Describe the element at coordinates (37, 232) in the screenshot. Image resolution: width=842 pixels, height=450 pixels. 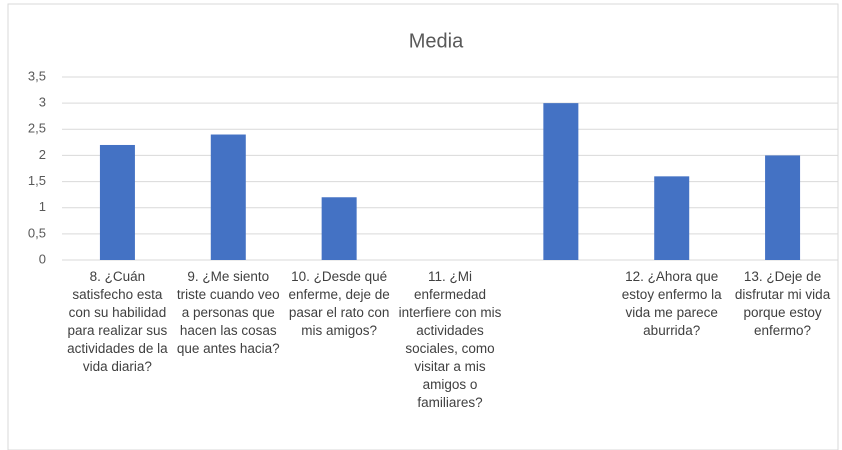
I see `y-tick-label: 0,5` at that location.